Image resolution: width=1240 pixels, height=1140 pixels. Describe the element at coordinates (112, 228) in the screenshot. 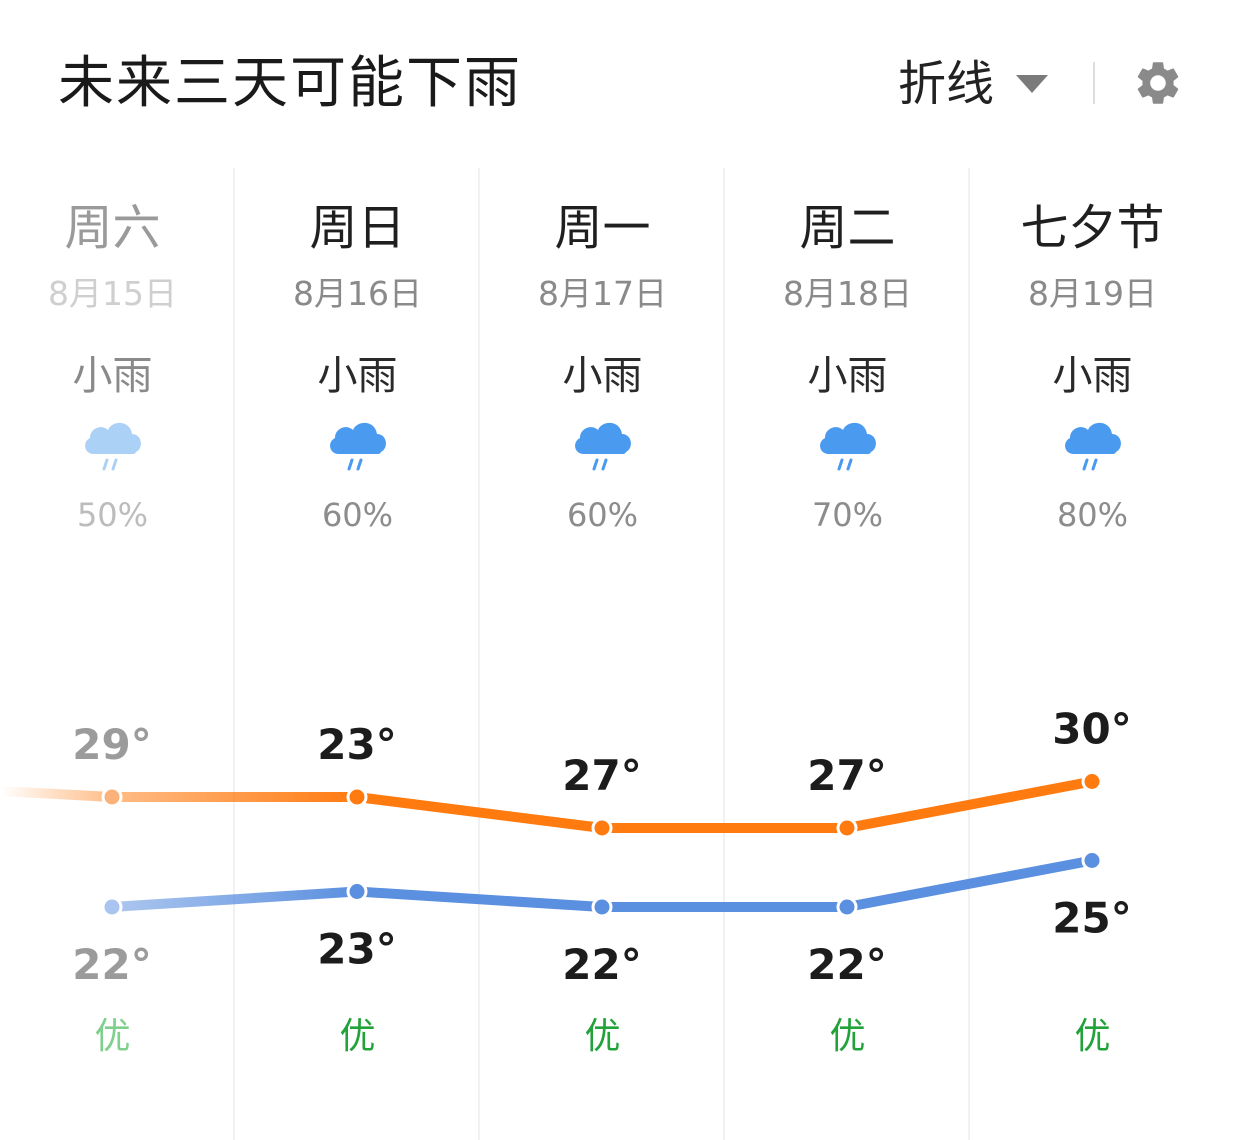

I see `day-name: 周六` at that location.